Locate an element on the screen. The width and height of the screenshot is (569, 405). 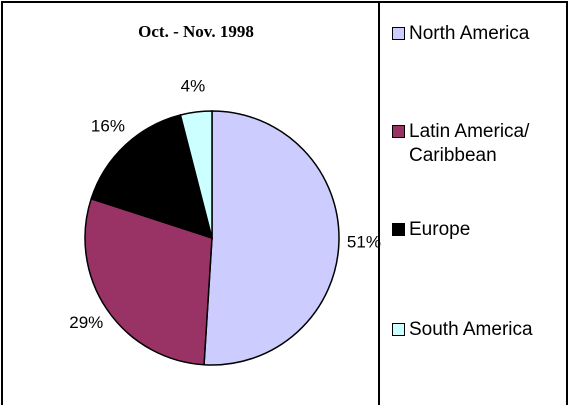
legend-item: North America is located at coordinates (477, 34).